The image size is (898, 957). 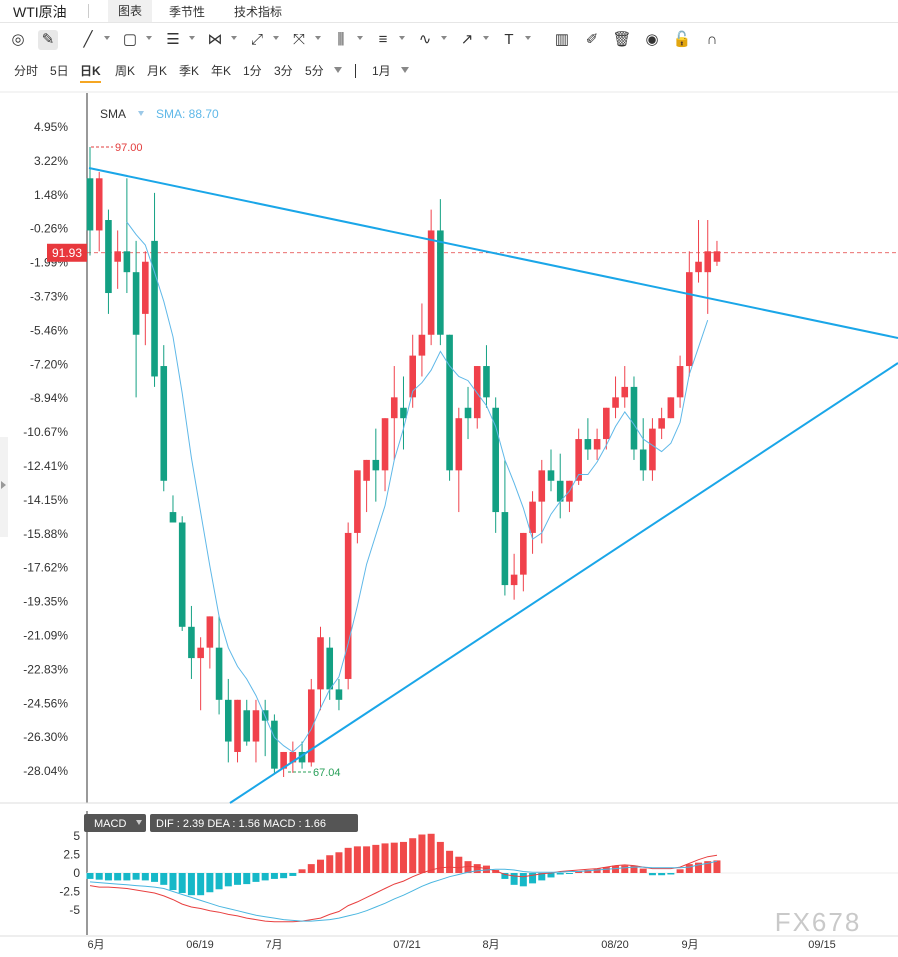 What do you see at coordinates (528, 38) in the screenshot?
I see `text-caret-icon` at bounding box center [528, 38].